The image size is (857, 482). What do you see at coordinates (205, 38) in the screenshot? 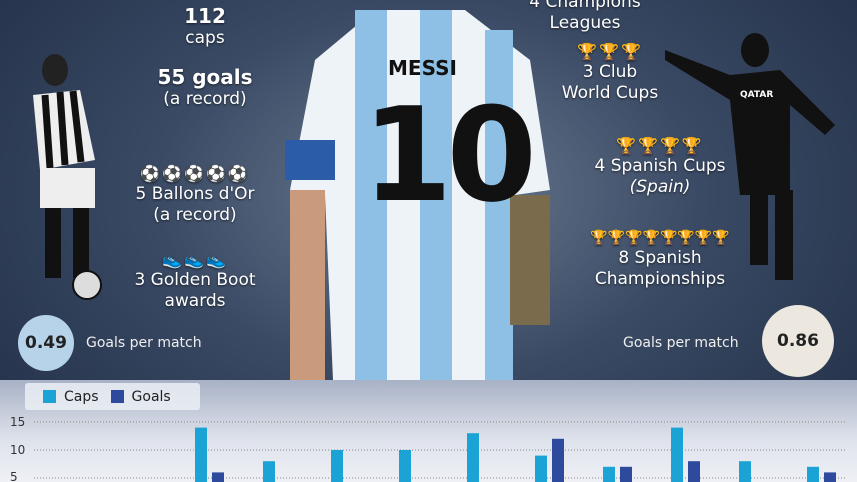
I see `caps-label: caps` at bounding box center [205, 38].